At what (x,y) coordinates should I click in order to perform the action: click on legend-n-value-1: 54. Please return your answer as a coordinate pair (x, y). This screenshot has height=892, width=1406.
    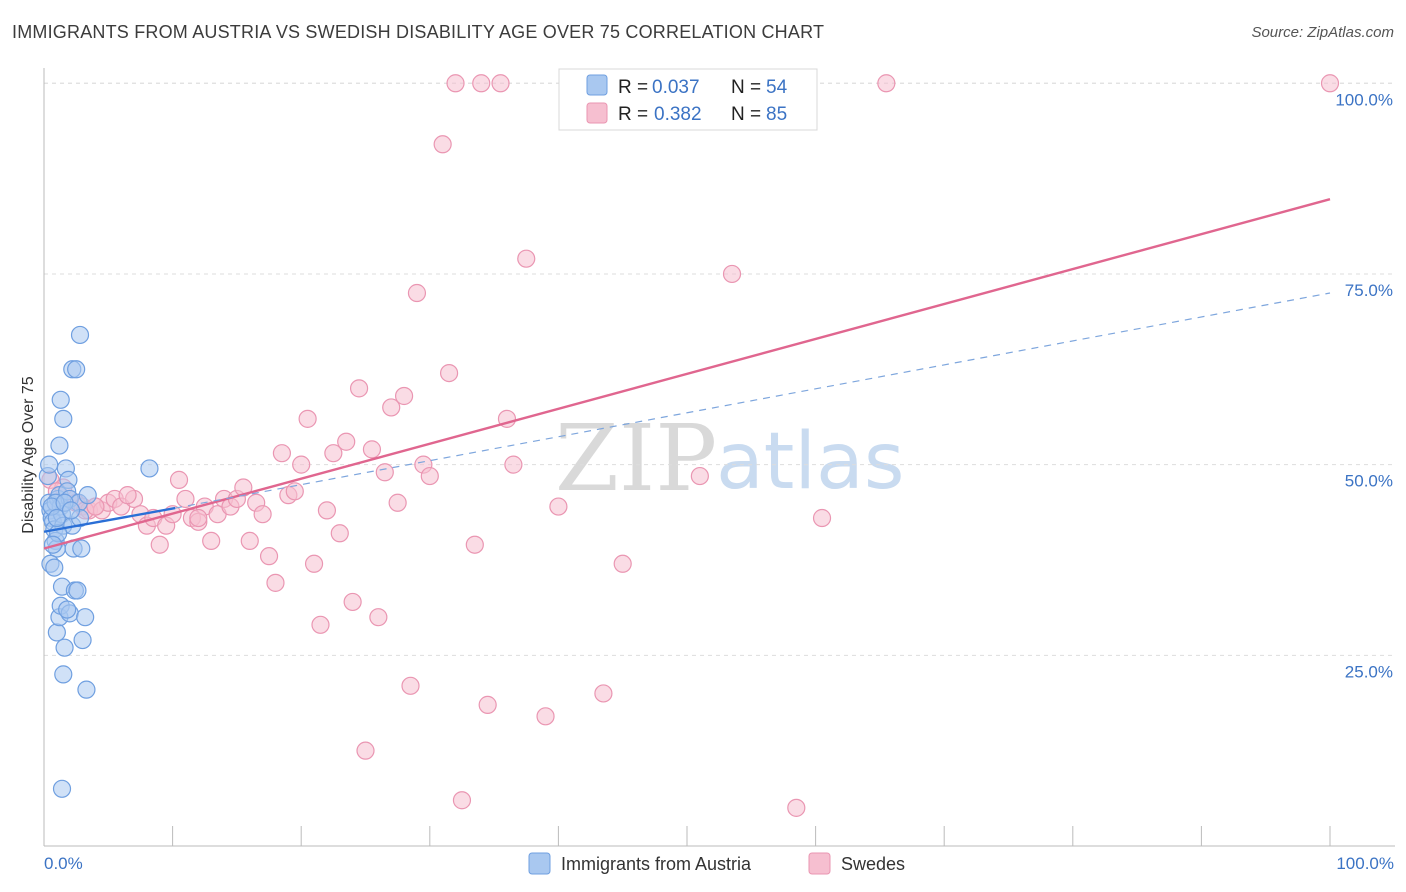
    Looking at the image, I should click on (777, 87).